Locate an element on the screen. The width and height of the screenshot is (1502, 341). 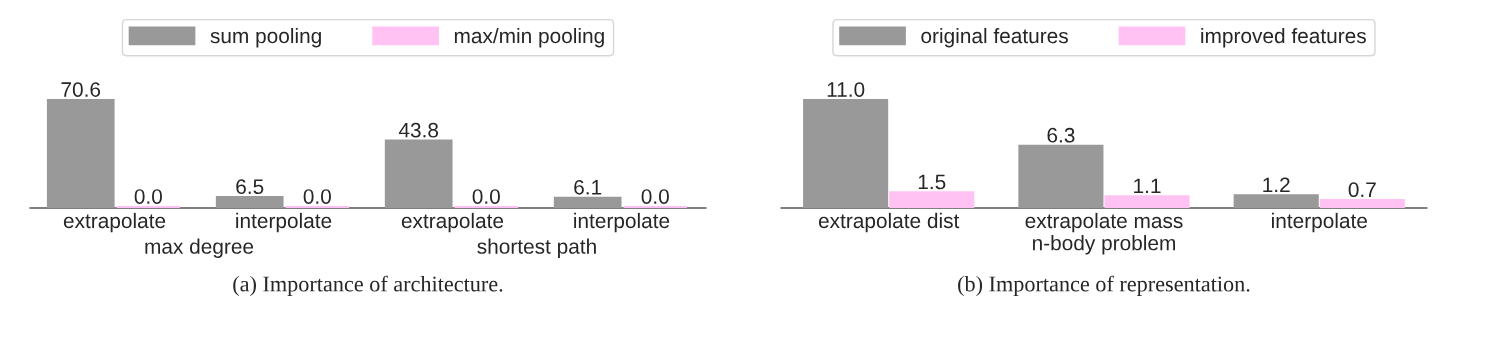
x-tick-label: extrapolate dist is located at coordinates (889, 222).